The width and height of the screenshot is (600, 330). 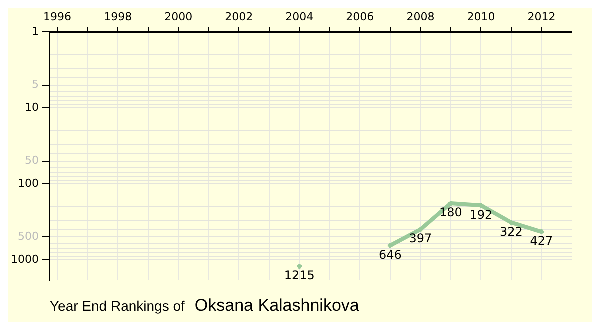 I want to click on text: Year End Rankings of, so click(x=117, y=306).